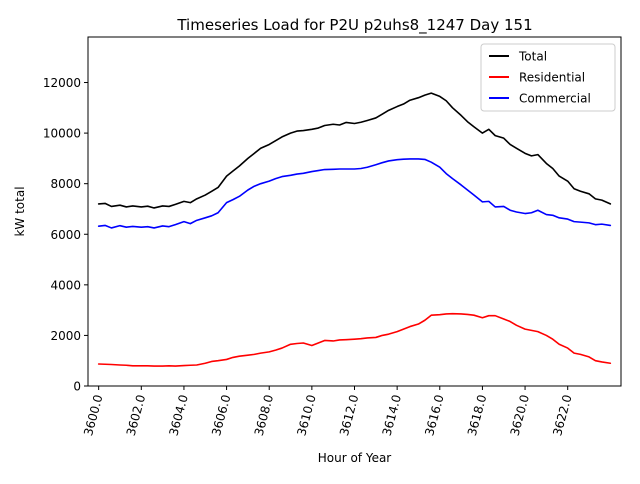 The image size is (640, 484). I want to click on y-axis-label: kW total, so click(20, 211).